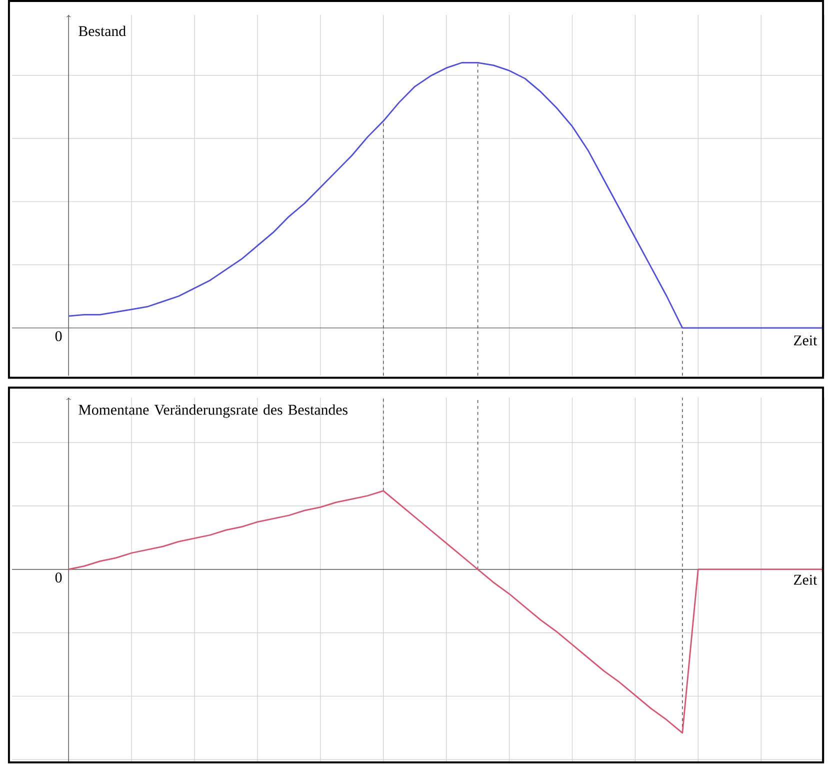  Describe the element at coordinates (58, 577) in the screenshot. I see `annotation: 0` at that location.